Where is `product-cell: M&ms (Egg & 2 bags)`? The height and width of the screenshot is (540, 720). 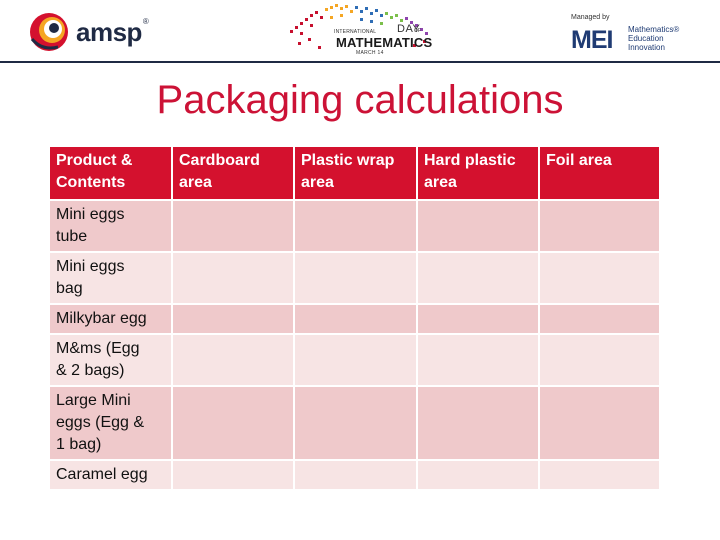
product-cell: M&ms (Egg & 2 bags) is located at coordinates (110, 360).